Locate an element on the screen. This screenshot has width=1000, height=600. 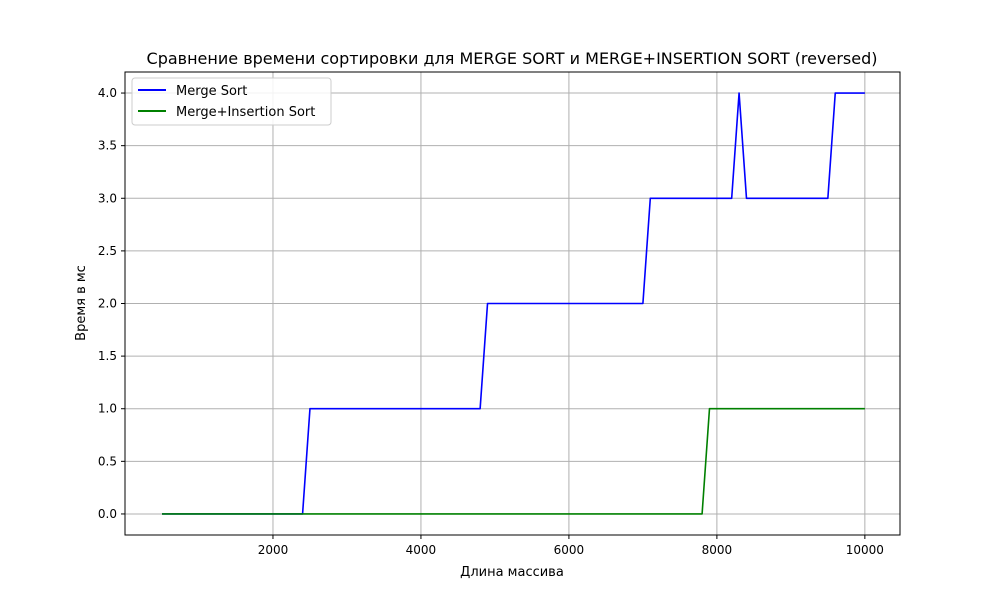
y-tick-label: 0.5 is located at coordinates (107, 461).